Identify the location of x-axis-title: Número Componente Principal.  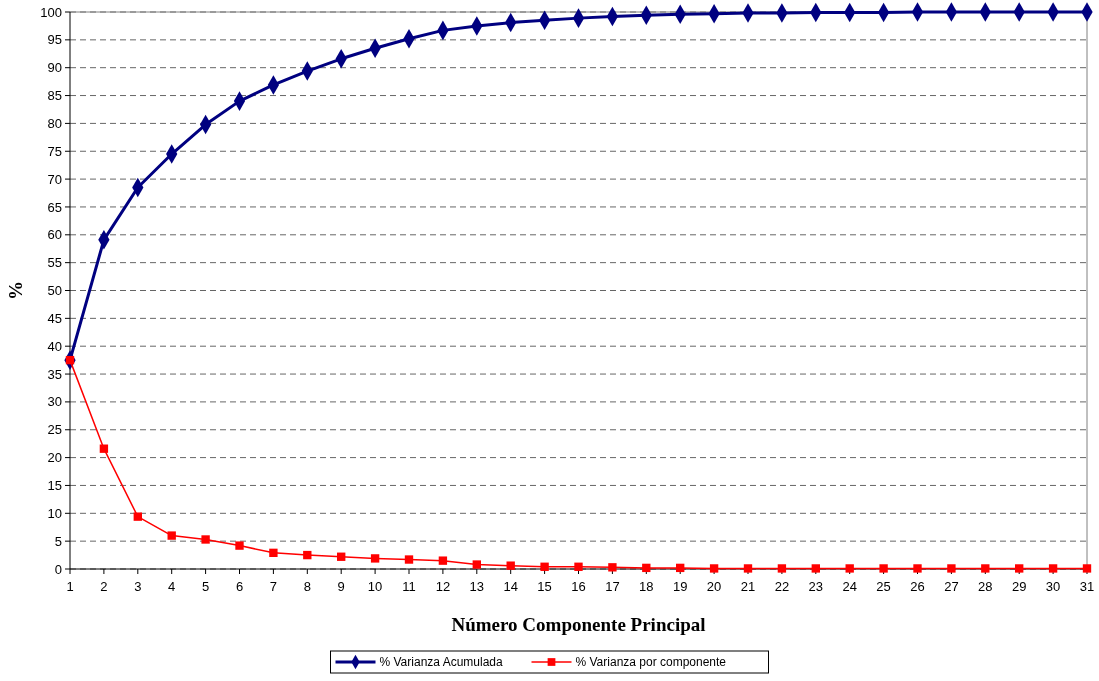
(578, 624).